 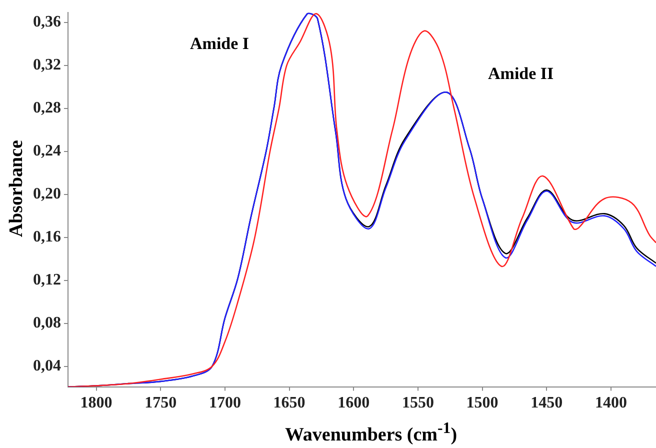 What do you see at coordinates (47, 193) in the screenshot?
I see `y-tick-label: 0,20` at bounding box center [47, 193].